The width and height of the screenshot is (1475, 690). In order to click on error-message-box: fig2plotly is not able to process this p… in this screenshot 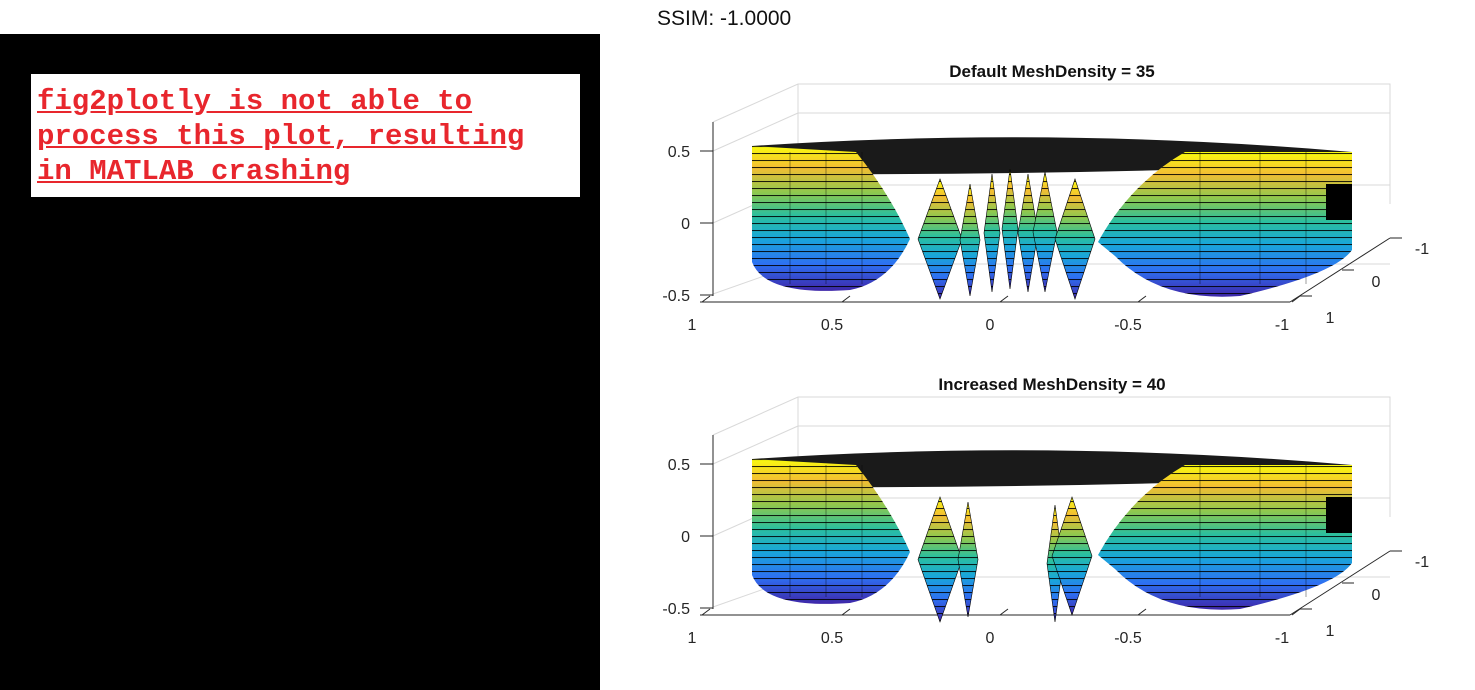, I will do `click(305, 135)`.